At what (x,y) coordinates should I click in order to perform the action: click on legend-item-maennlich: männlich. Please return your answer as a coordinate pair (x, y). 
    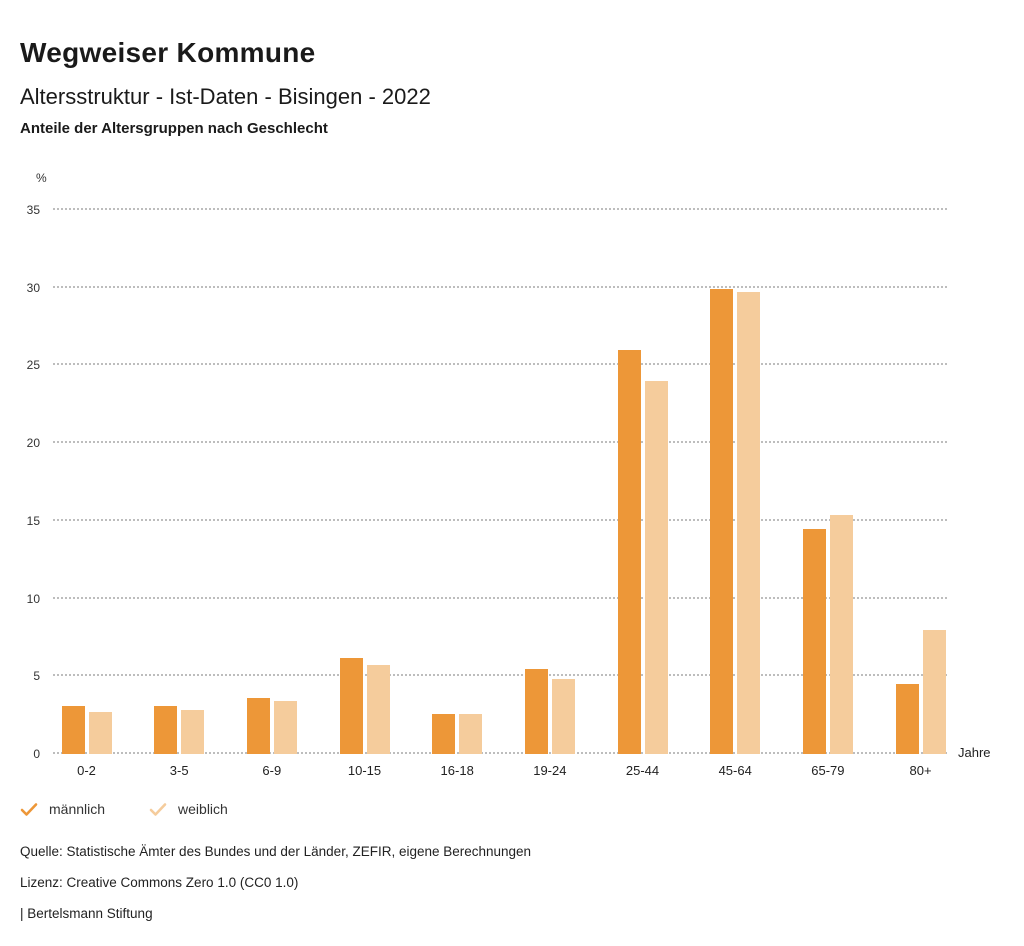
    Looking at the image, I should click on (62, 809).